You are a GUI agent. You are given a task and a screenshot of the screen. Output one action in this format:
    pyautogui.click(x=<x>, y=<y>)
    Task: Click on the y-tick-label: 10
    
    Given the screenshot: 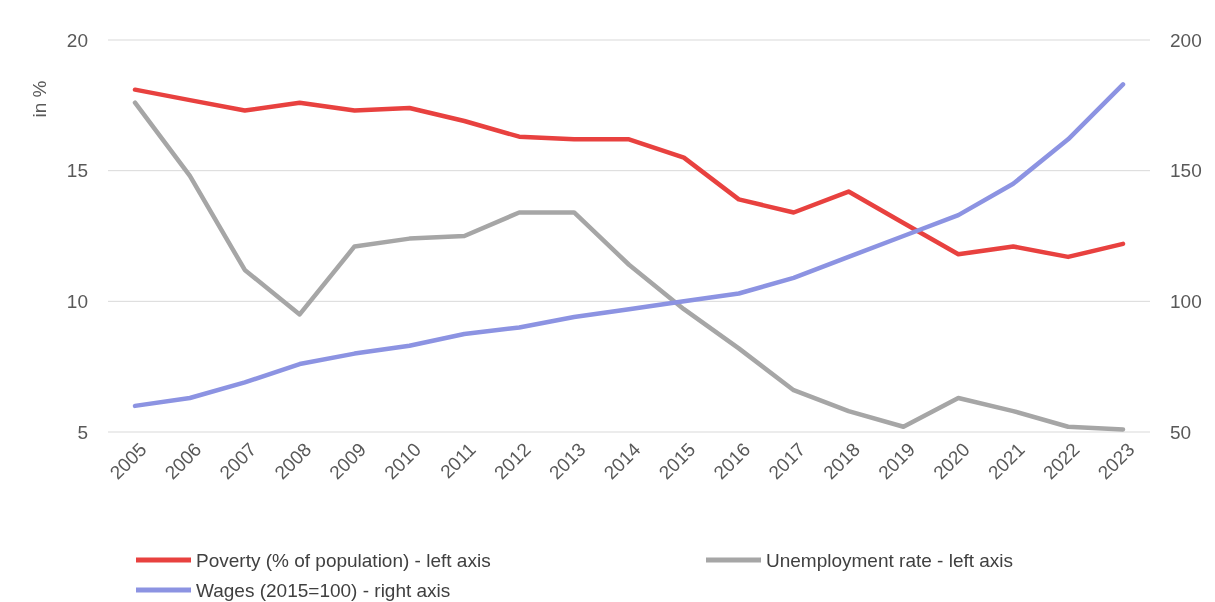 What is the action you would take?
    pyautogui.click(x=77, y=301)
    